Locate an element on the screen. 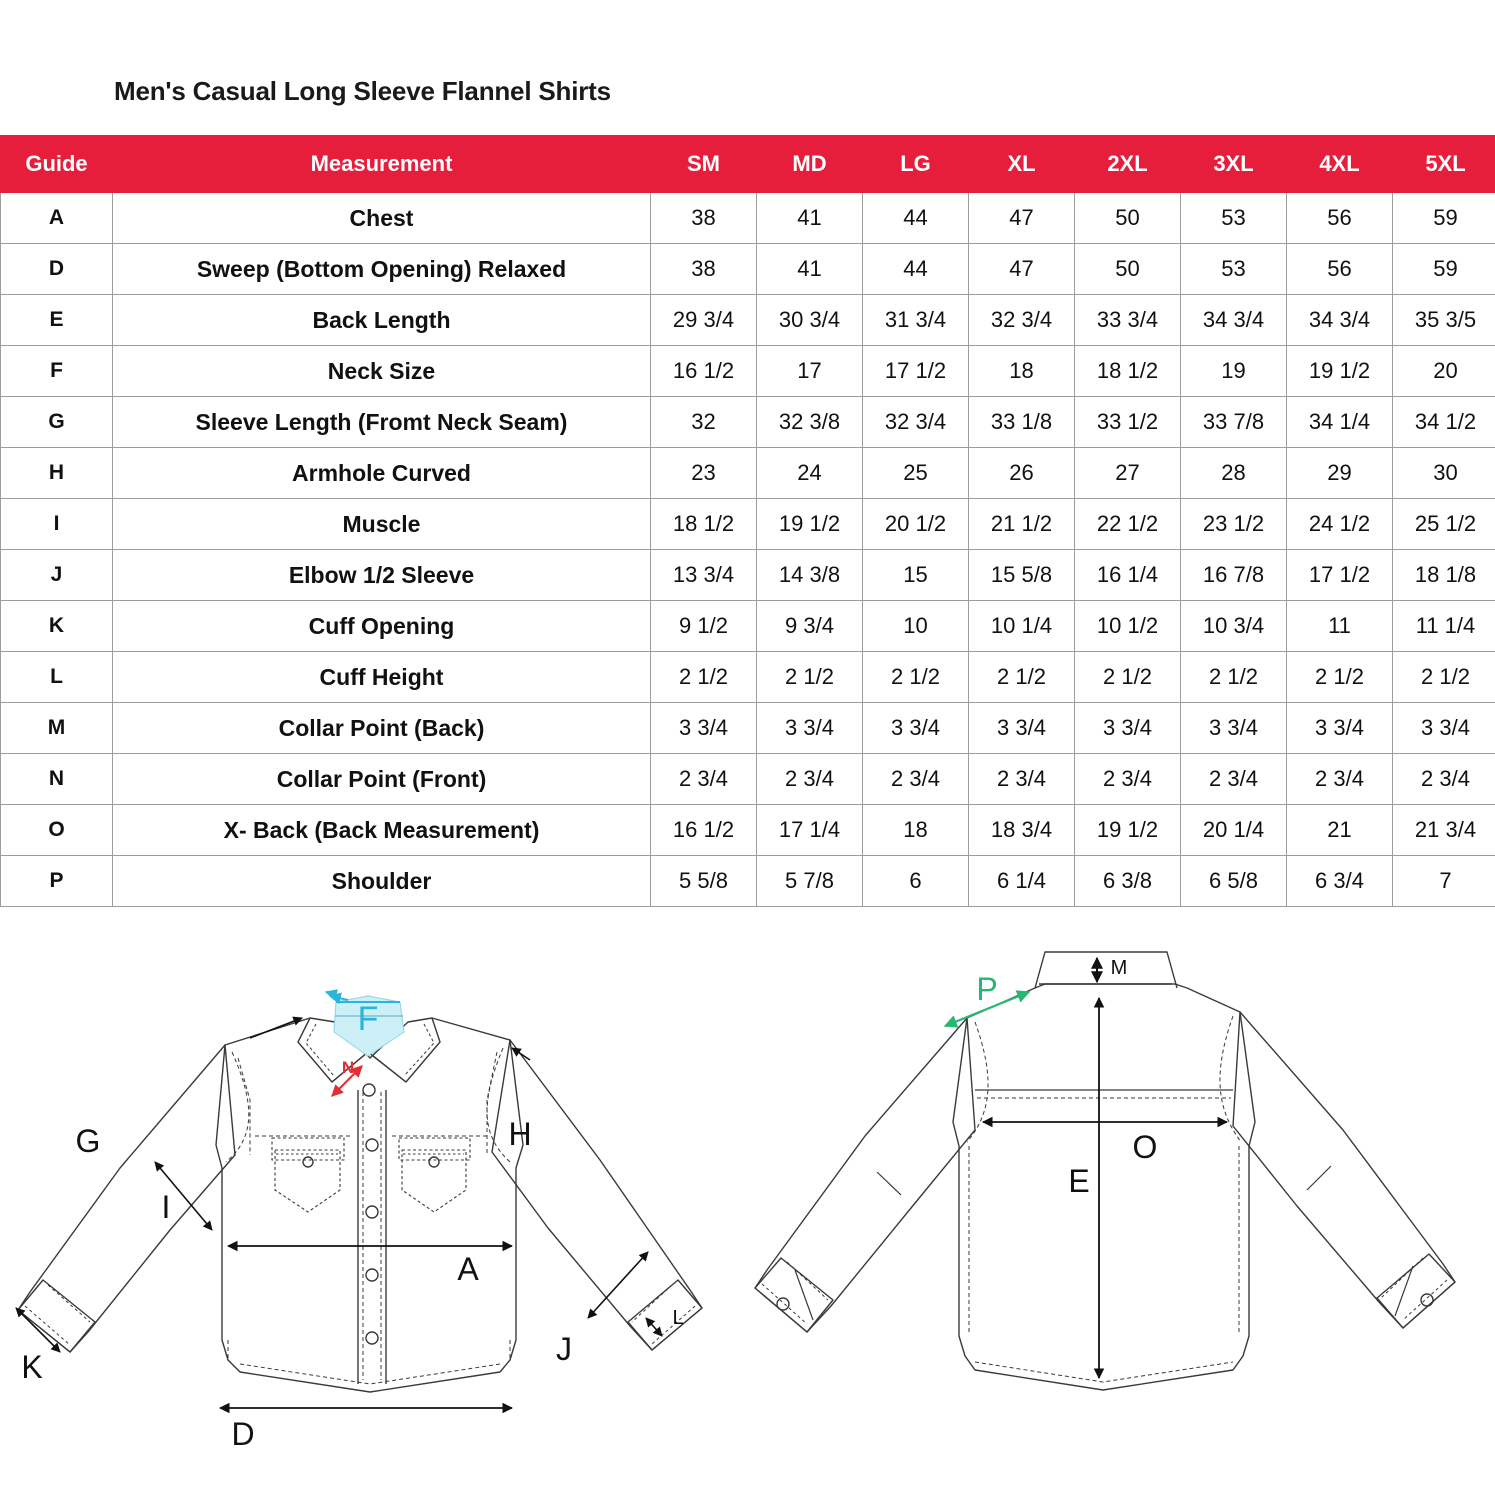 This screenshot has width=1495, height=1495. value-cell: 59 is located at coordinates (1443, 269).